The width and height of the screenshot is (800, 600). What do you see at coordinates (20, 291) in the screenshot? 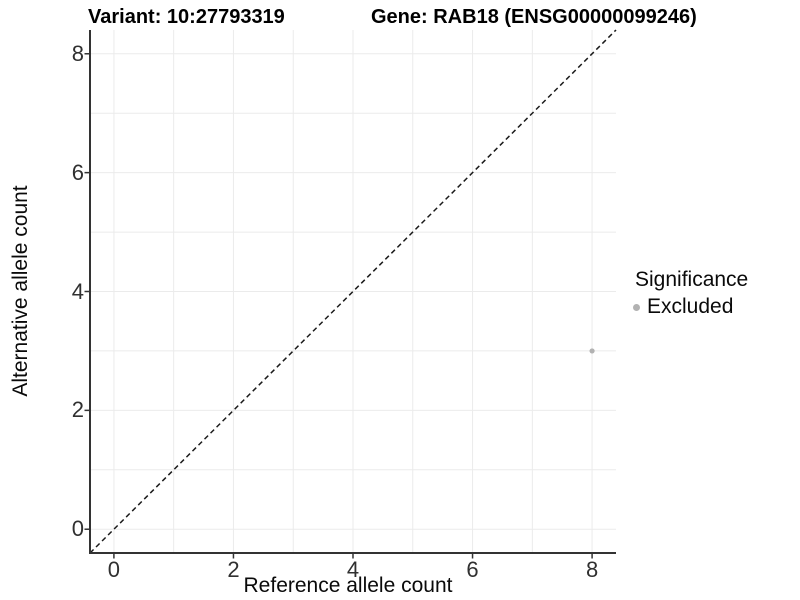
I see `y-axis-label: Alternative allele count` at bounding box center [20, 291].